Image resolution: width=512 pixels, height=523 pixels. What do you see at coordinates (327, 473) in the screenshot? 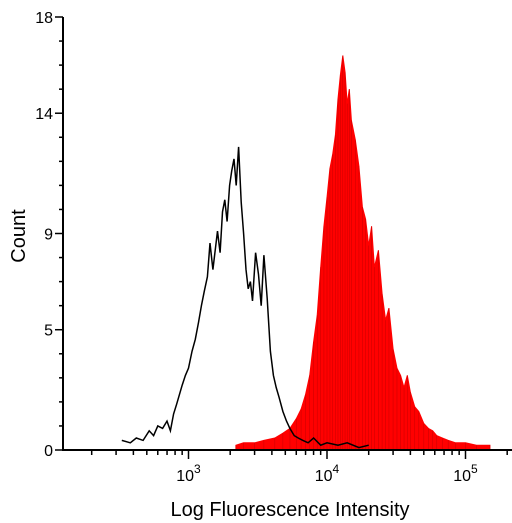
I see `x-tick-label: 10⁴` at bounding box center [327, 473].